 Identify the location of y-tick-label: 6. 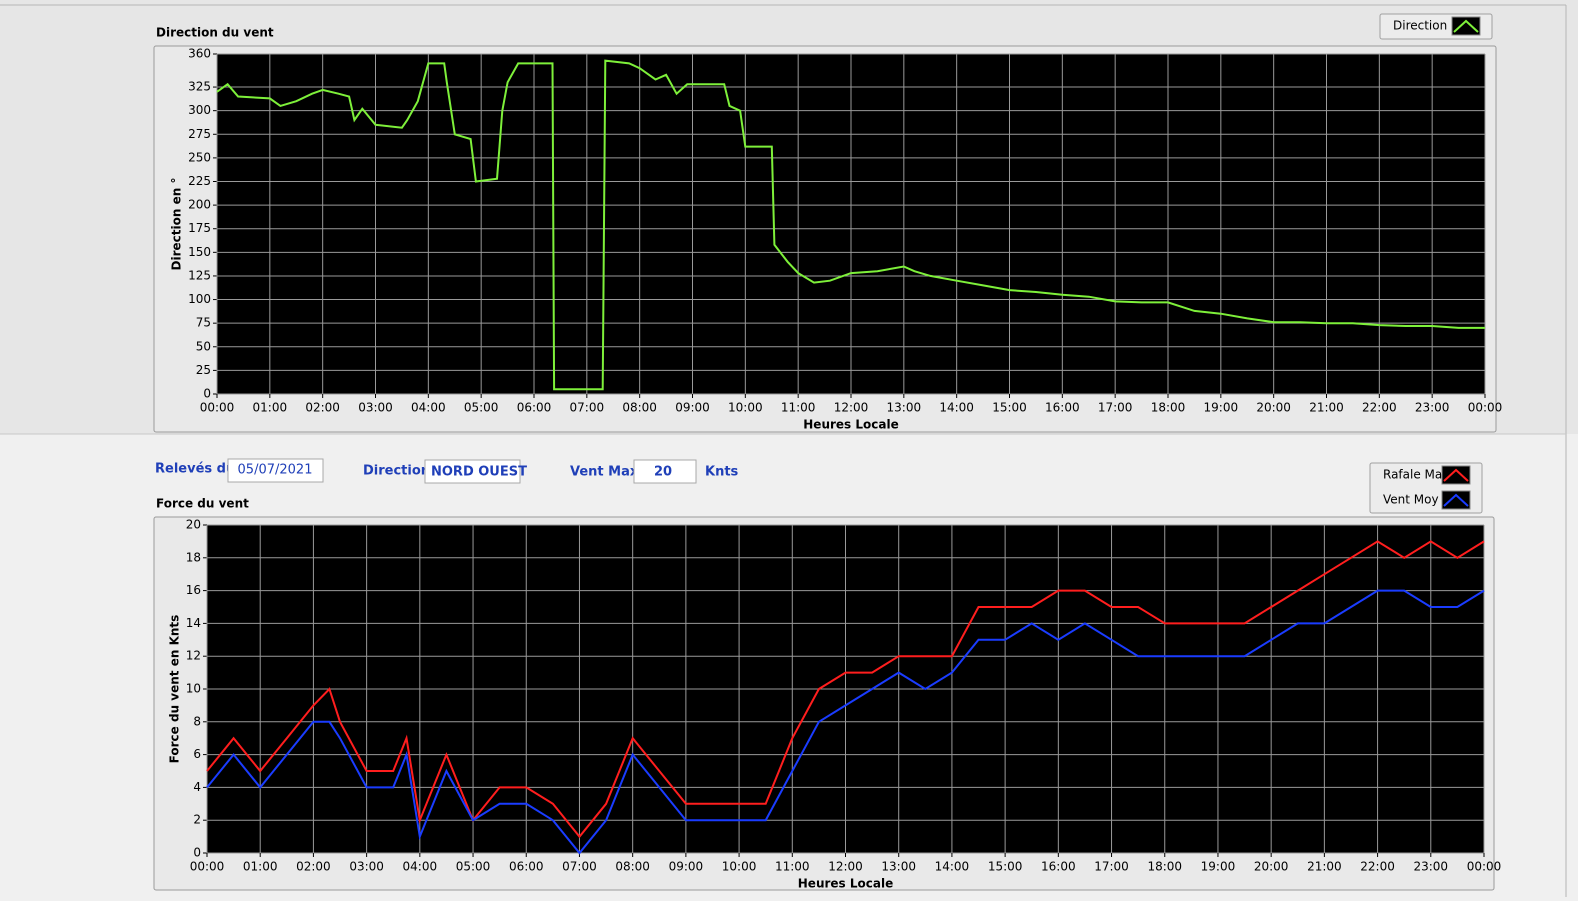
(197, 754).